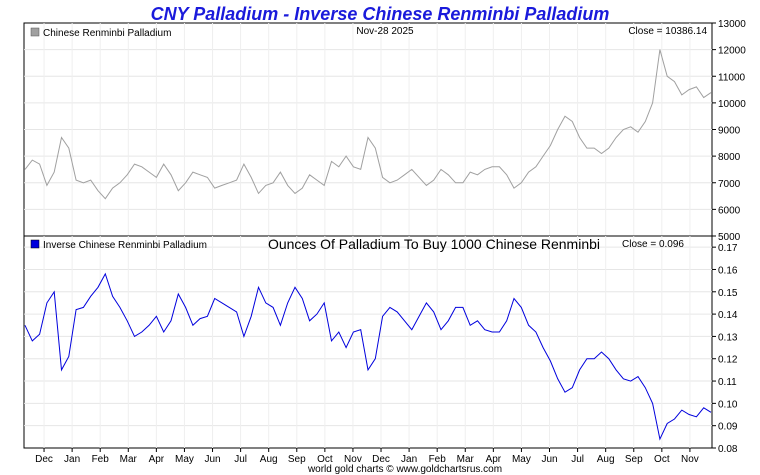  What do you see at coordinates (732, 77) in the screenshot?
I see `y-tick-label: 11000` at bounding box center [732, 77].